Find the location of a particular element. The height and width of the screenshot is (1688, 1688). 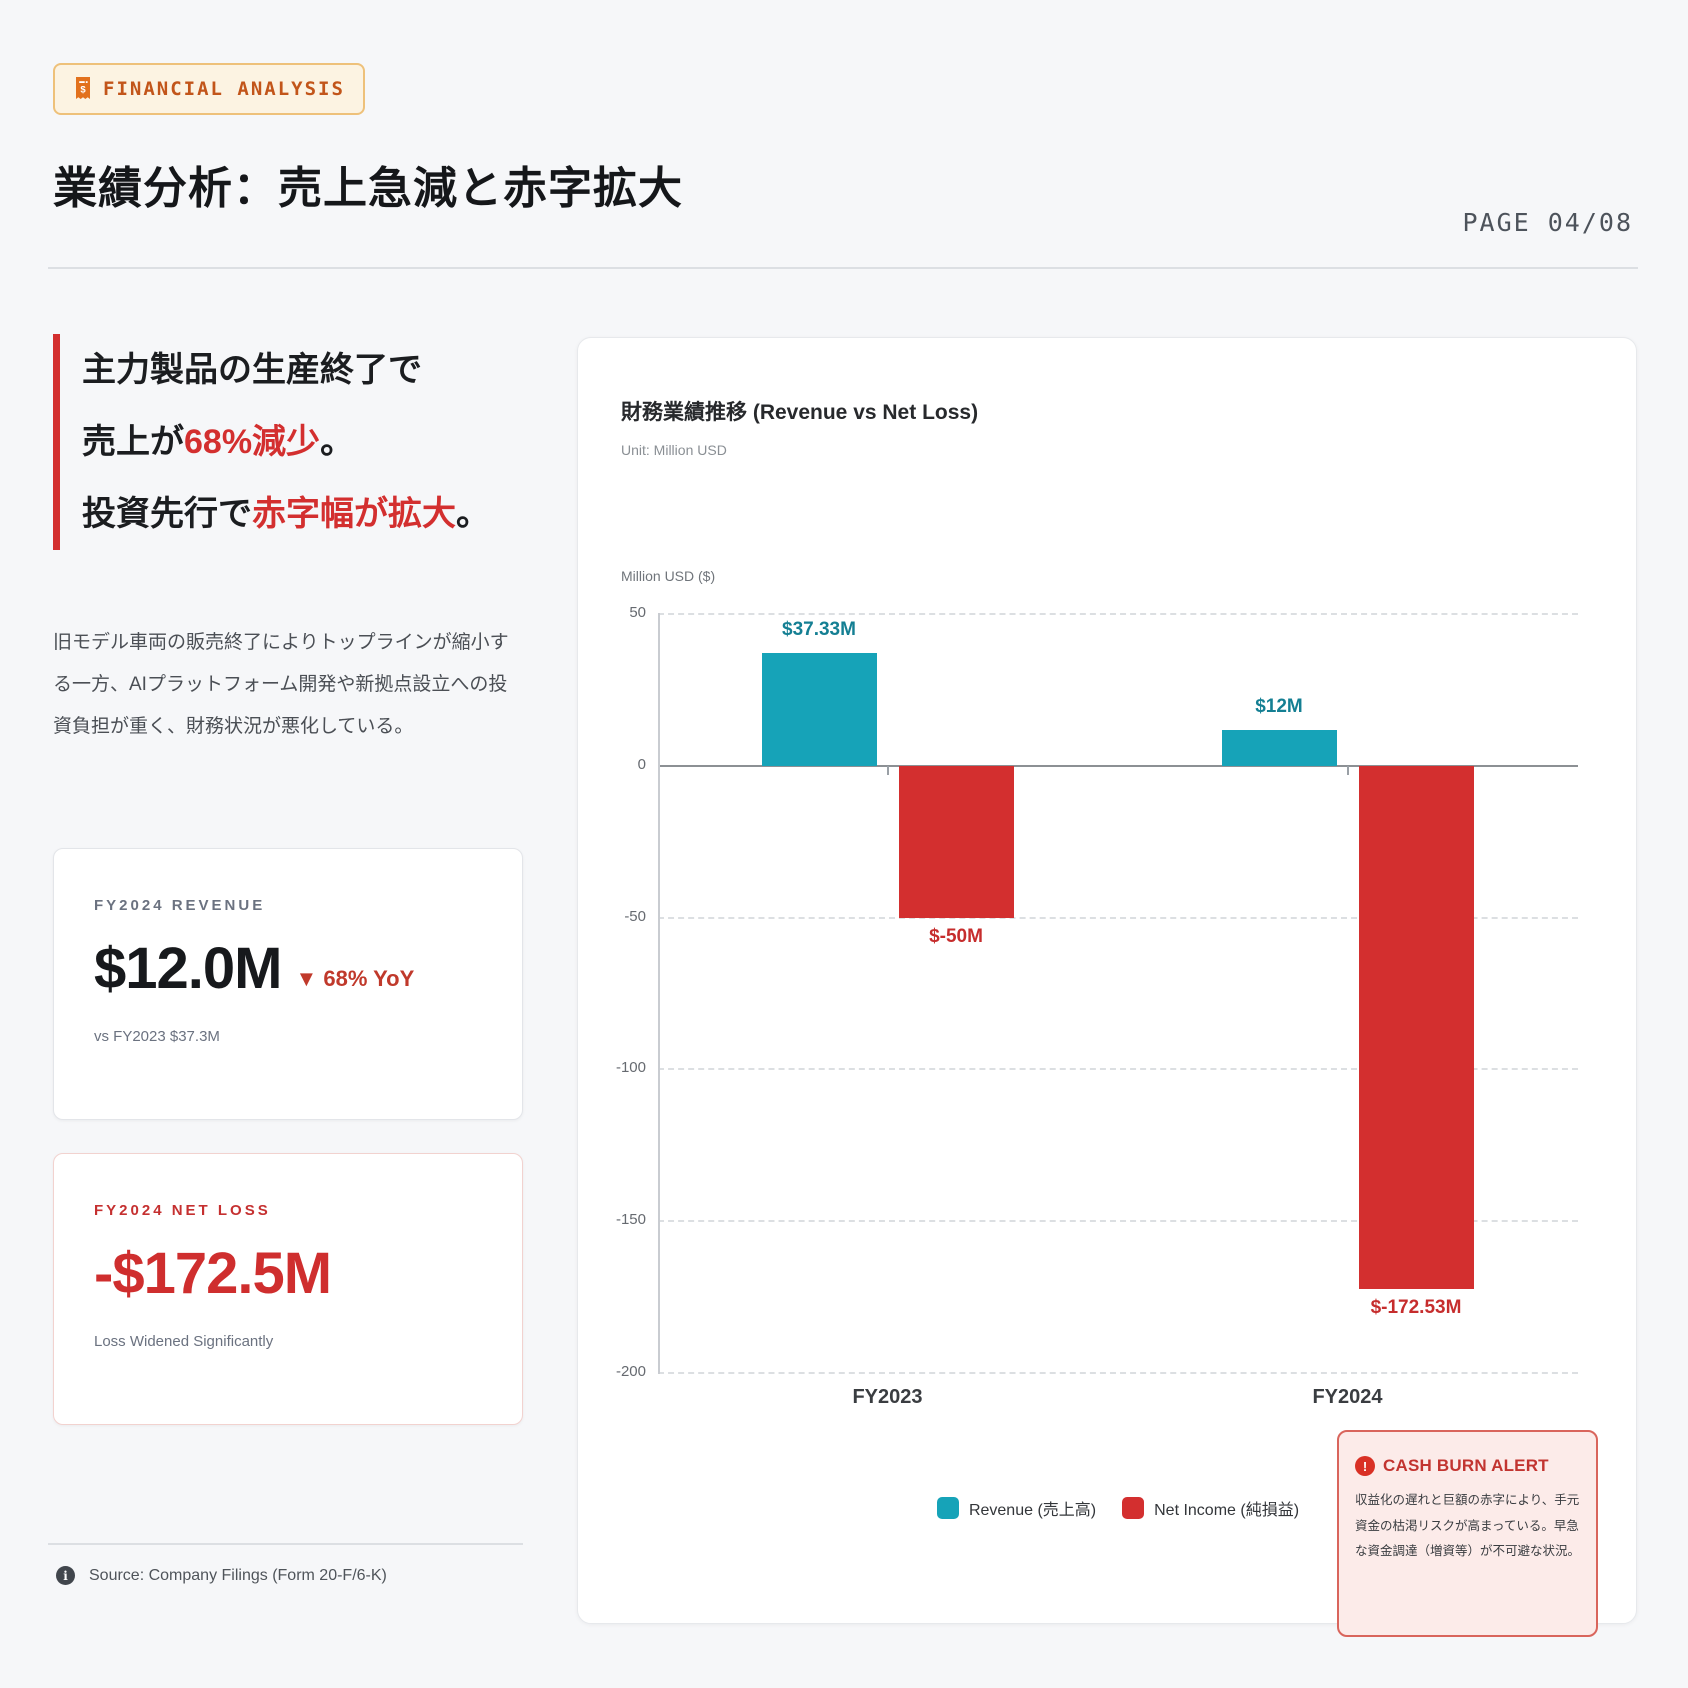

revenue-caption: vs FY2023 $37.3M is located at coordinates (157, 1036).